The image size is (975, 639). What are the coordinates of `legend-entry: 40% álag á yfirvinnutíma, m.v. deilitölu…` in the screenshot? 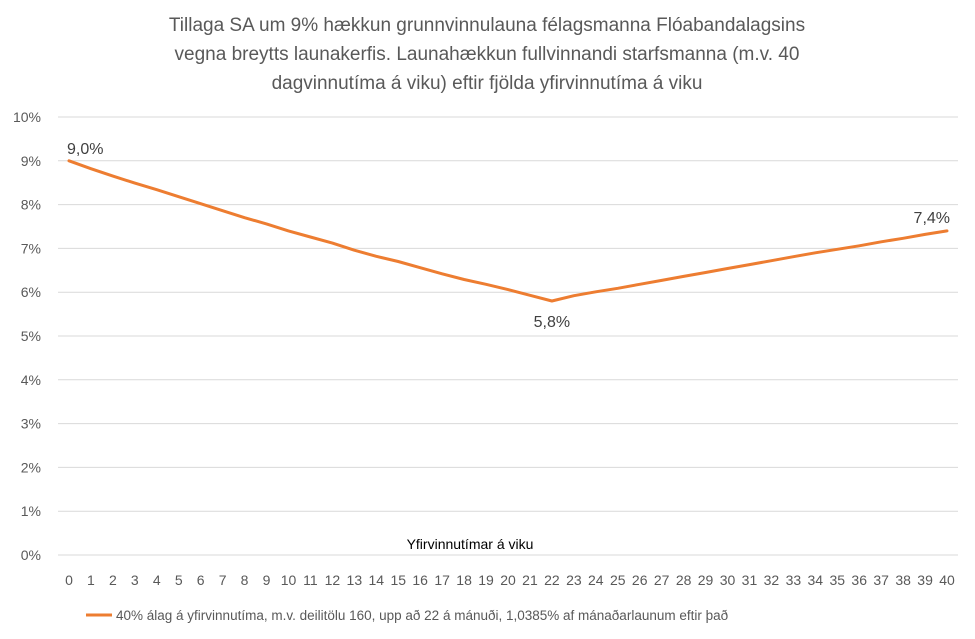 It's located at (422, 615).